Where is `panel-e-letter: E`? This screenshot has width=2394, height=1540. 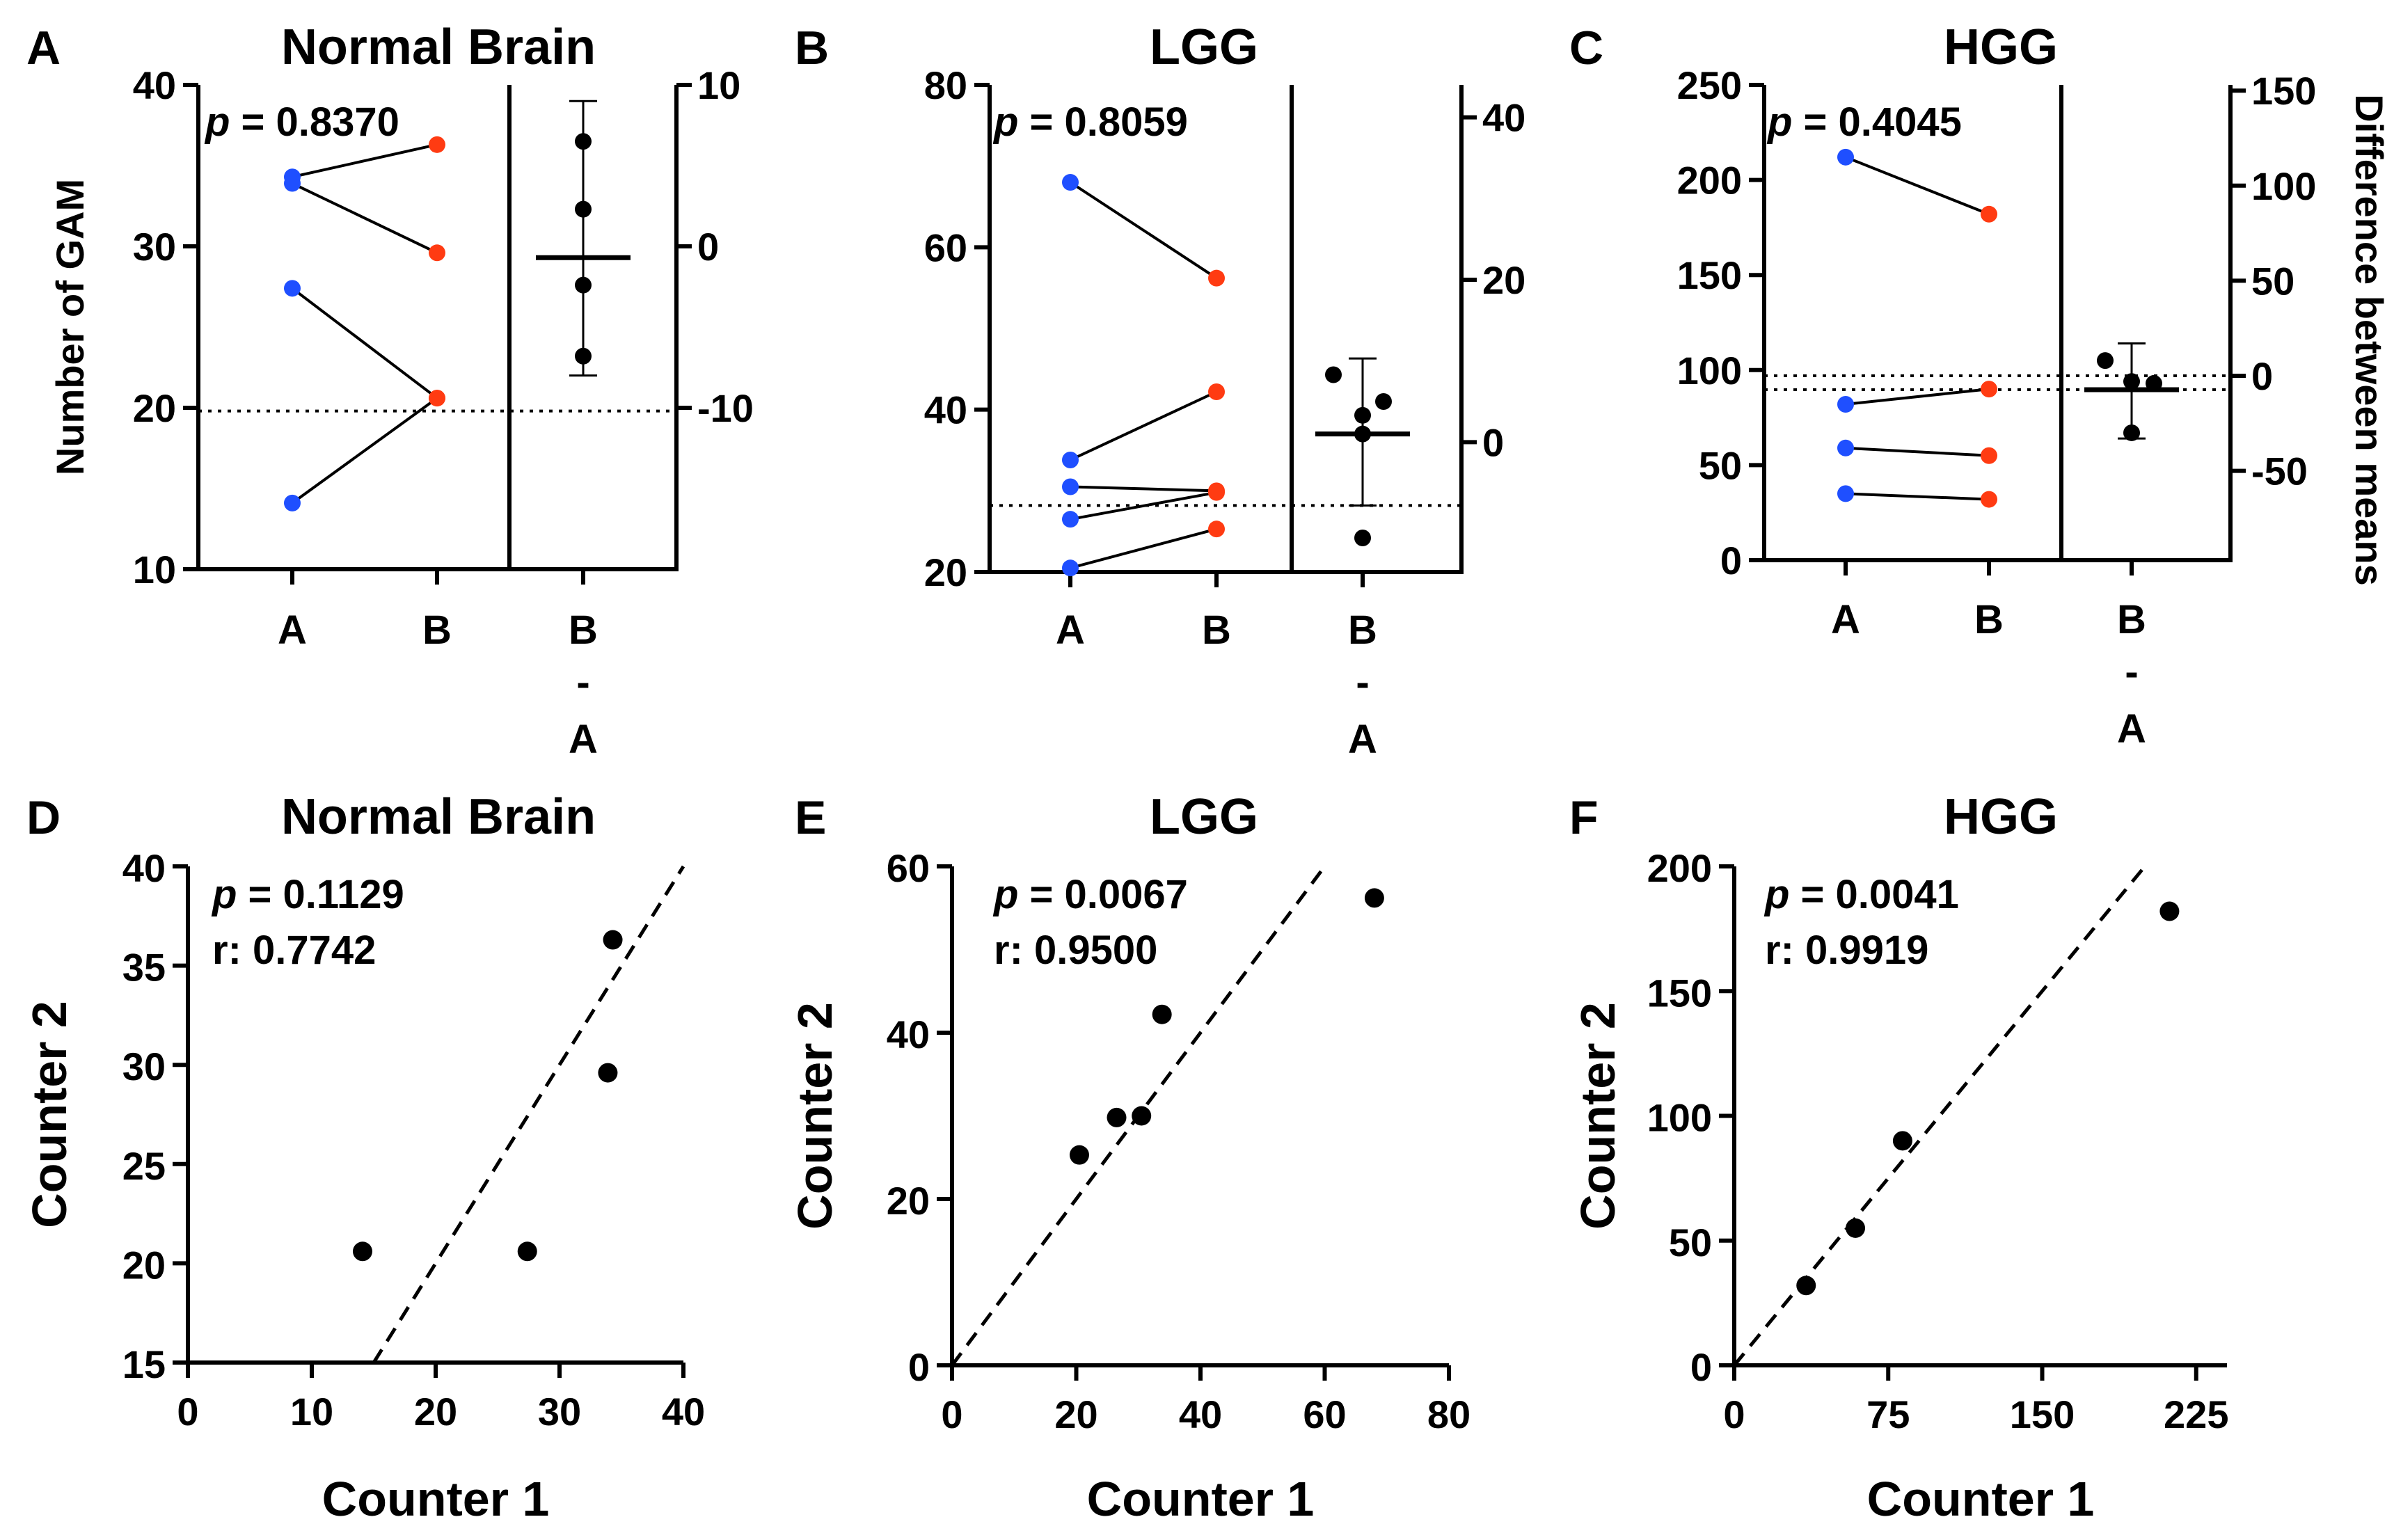 panel-e-letter: E is located at coordinates (810, 817).